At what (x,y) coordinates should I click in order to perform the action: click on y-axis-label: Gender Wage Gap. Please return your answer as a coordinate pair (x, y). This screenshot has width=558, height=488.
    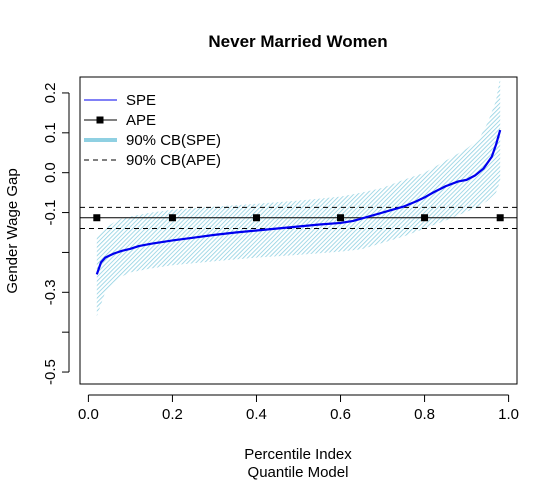
    Looking at the image, I should click on (12, 230).